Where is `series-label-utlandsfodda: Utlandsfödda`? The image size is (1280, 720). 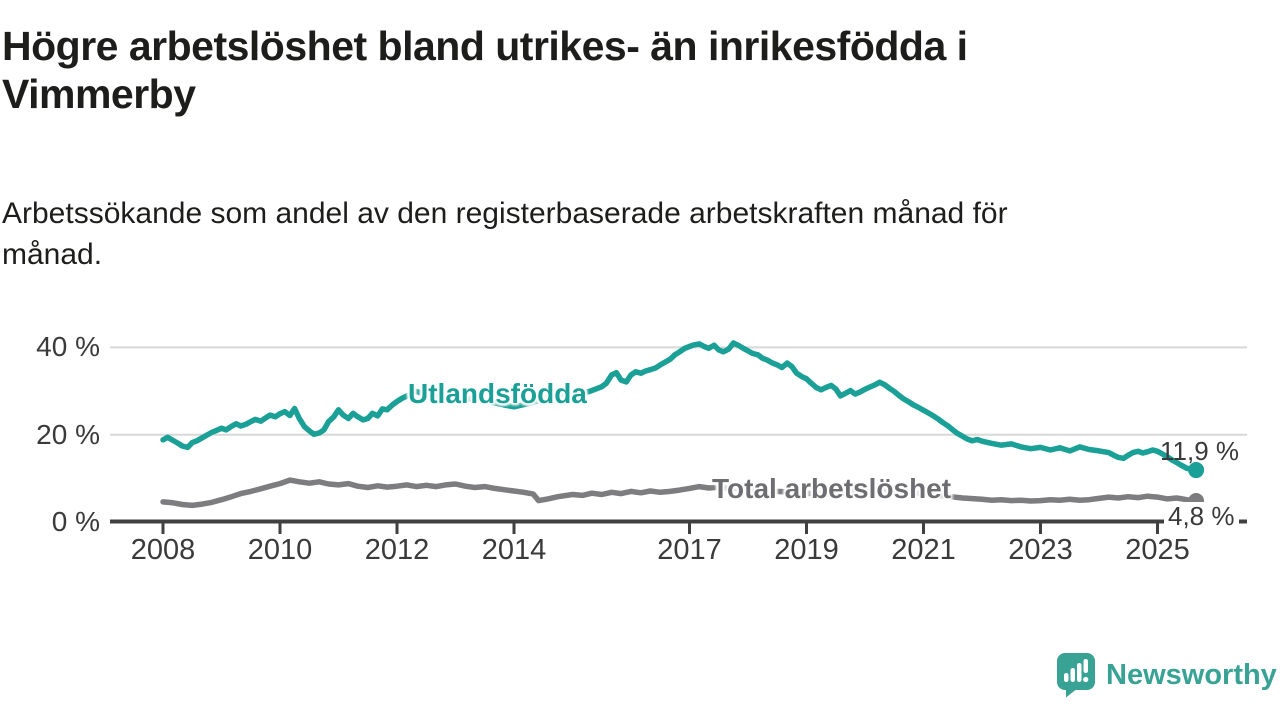 series-label-utlandsfodda: Utlandsfödda is located at coordinates (497, 393).